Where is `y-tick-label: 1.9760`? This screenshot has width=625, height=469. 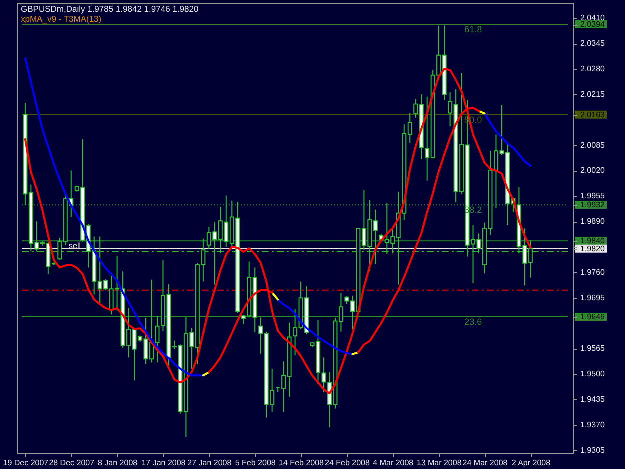 y-tick-label: 1.9760 is located at coordinates (593, 272).